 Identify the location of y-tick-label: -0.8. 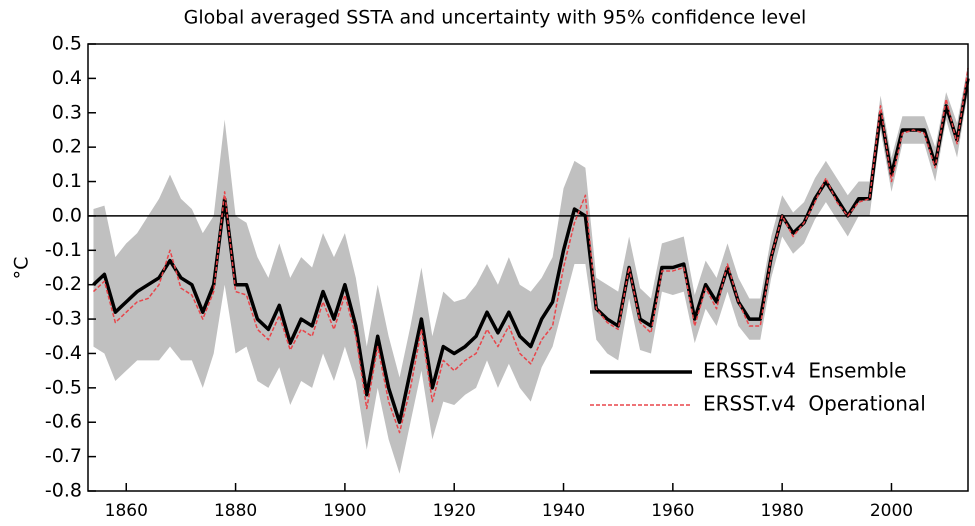
(63, 491).